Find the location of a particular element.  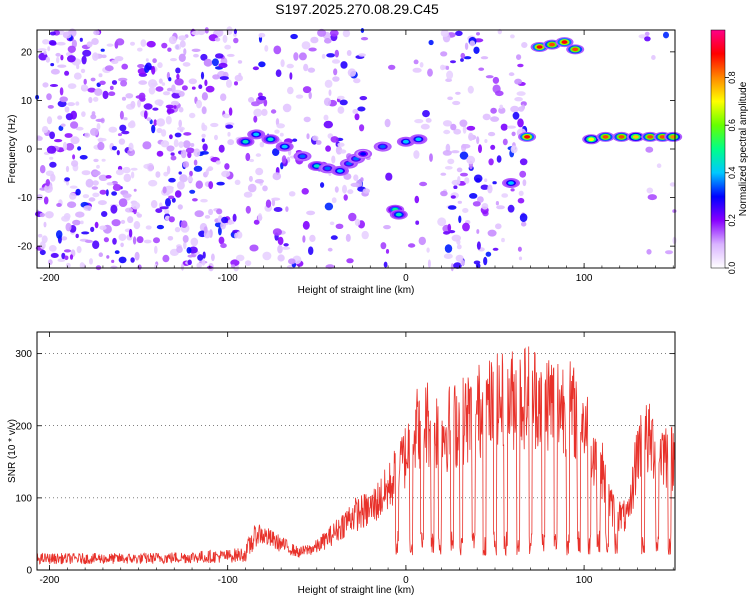

snr-y-tick-label: 0 is located at coordinates (29, 571).